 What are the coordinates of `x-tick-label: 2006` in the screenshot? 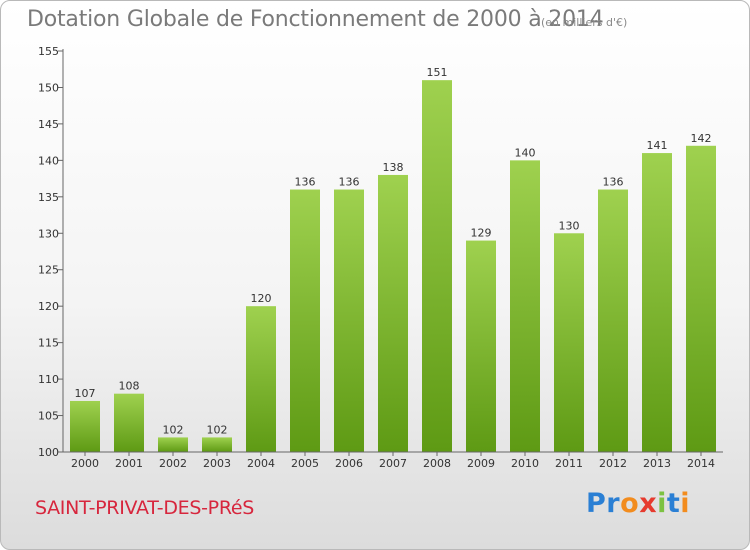 It's located at (349, 463).